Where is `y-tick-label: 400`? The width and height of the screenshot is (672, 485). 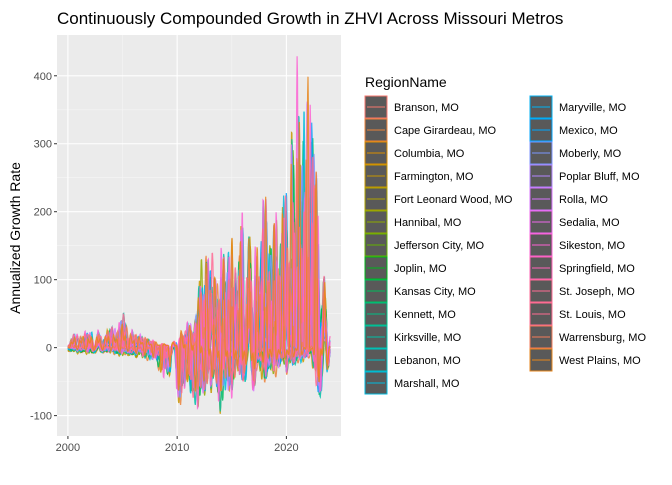 y-tick-label: 400 is located at coordinates (43, 77).